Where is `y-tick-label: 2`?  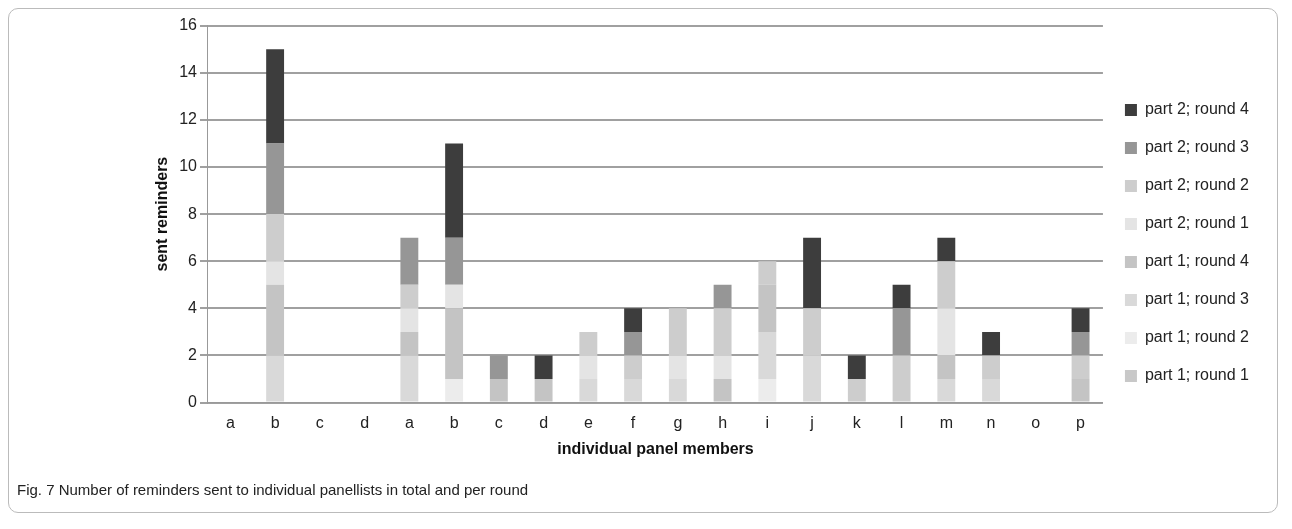 y-tick-label: 2 is located at coordinates (193, 354).